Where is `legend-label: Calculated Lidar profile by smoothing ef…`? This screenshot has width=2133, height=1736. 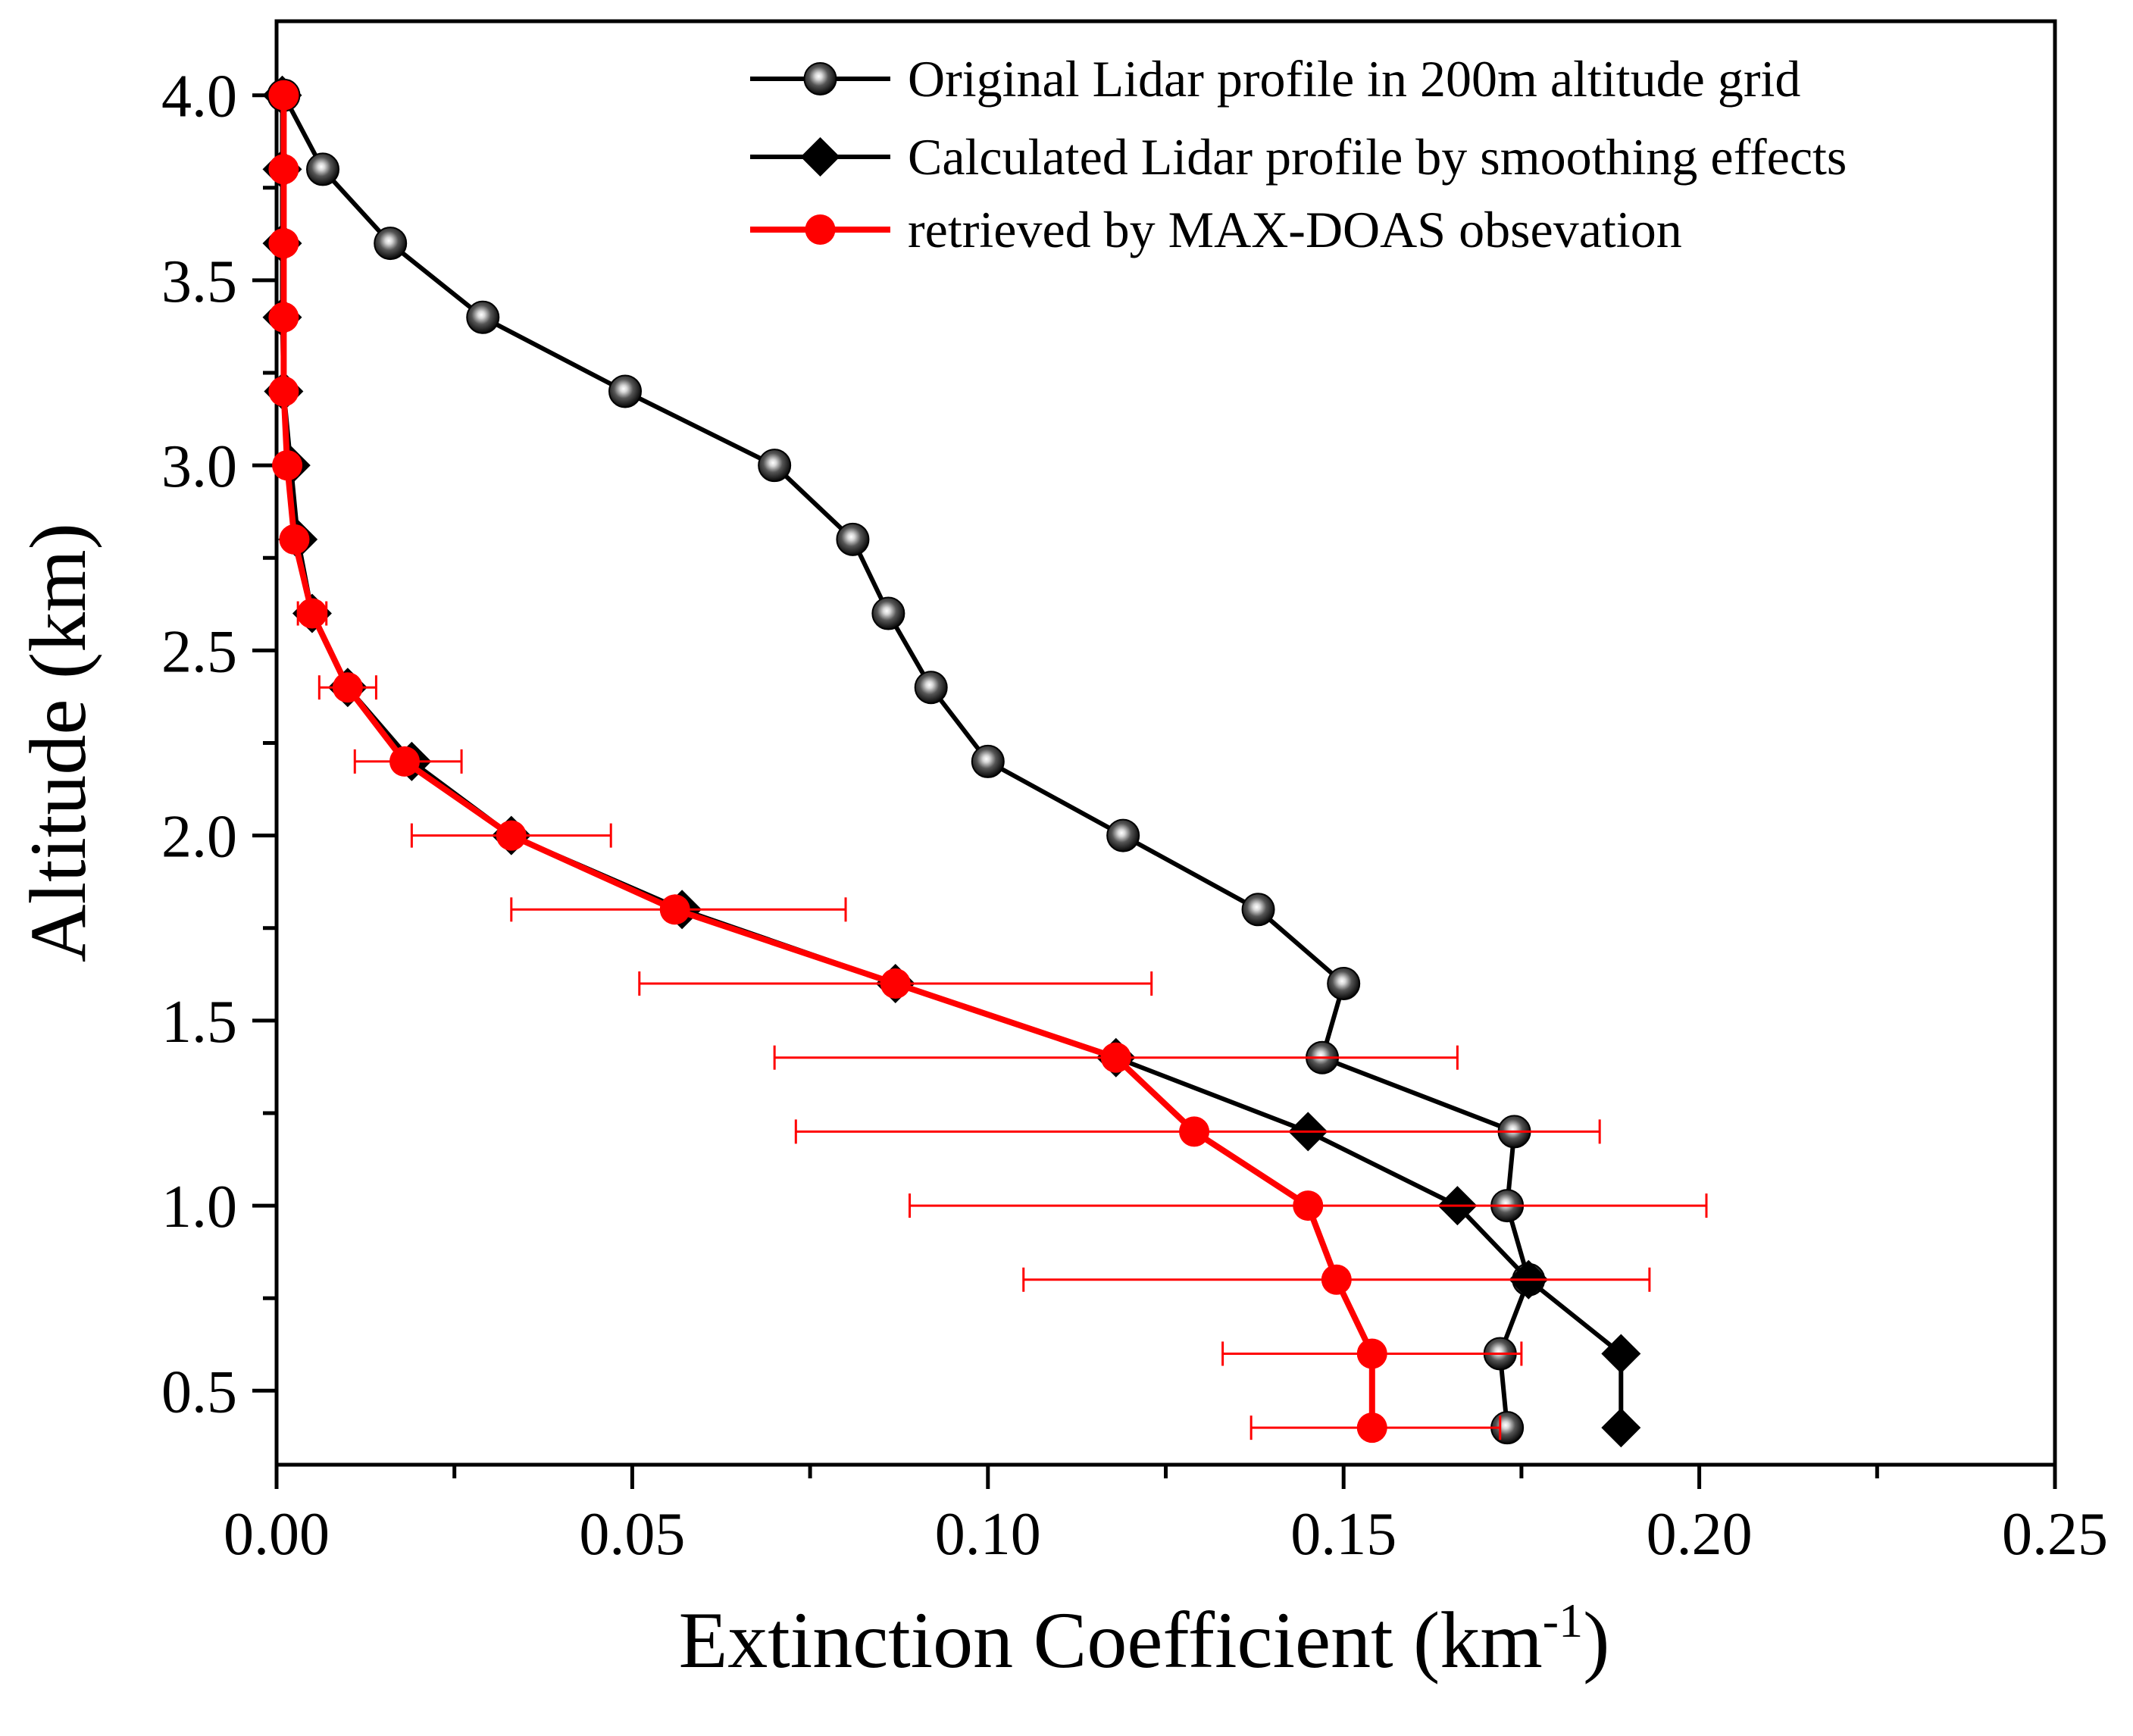 legend-label: Calculated Lidar profile by smoothing ef… is located at coordinates (1377, 157).